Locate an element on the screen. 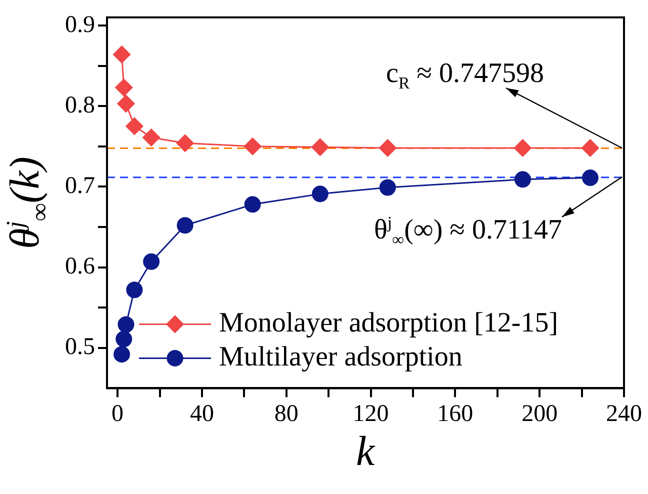 The height and width of the screenshot is (494, 648). legend-label: Multilayer adsorption is located at coordinates (340, 357).